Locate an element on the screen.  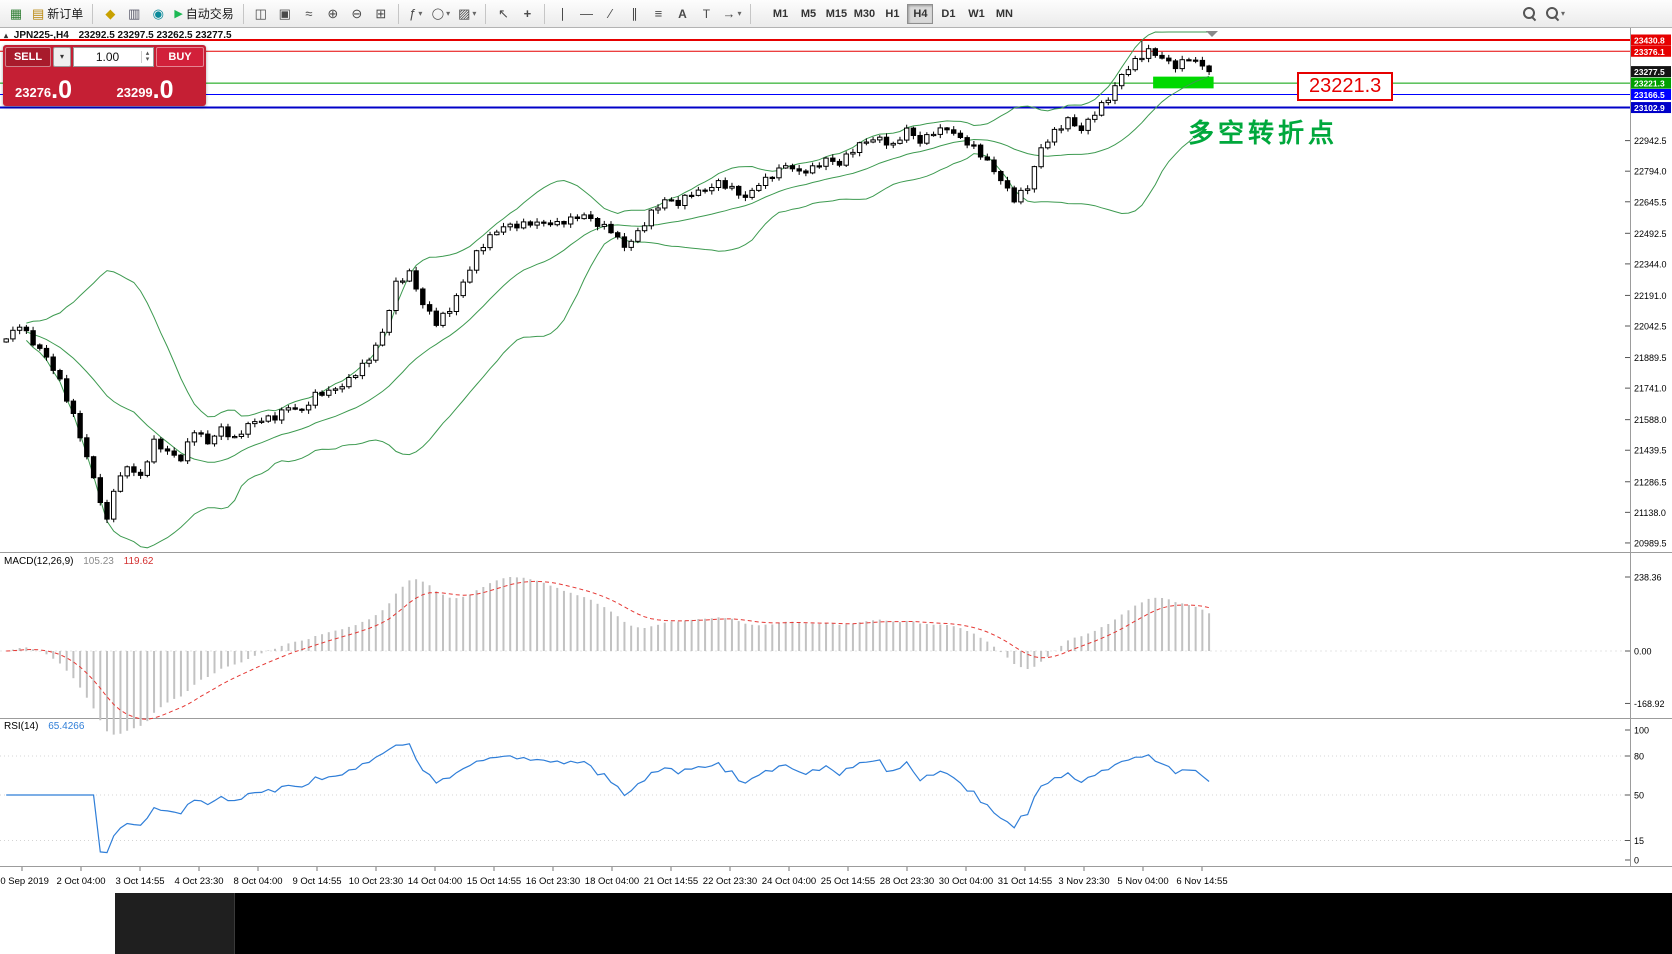
search-icon is located at coordinates (1530, 14).